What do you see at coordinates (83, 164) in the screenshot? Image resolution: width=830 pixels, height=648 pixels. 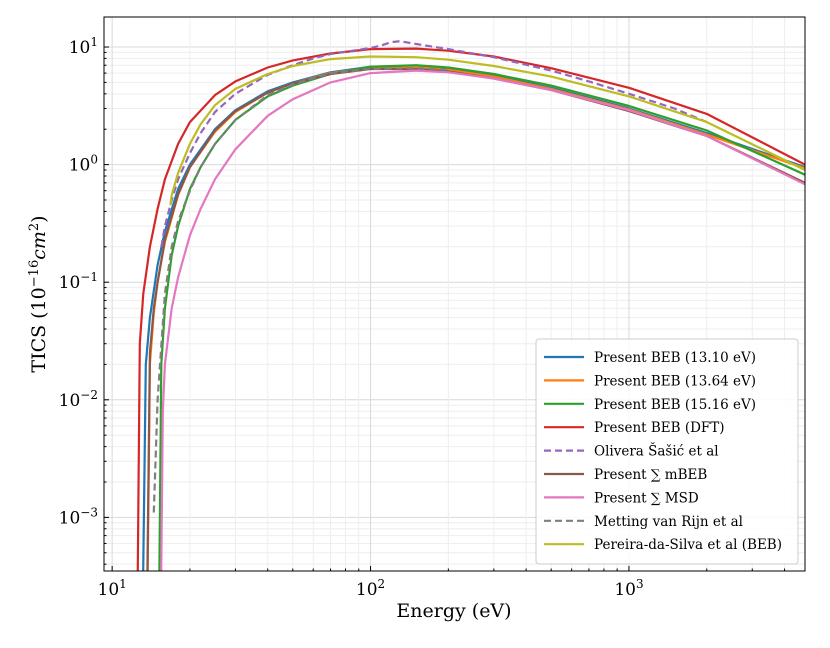 I see `y-tick-label: 10⁰` at bounding box center [83, 164].